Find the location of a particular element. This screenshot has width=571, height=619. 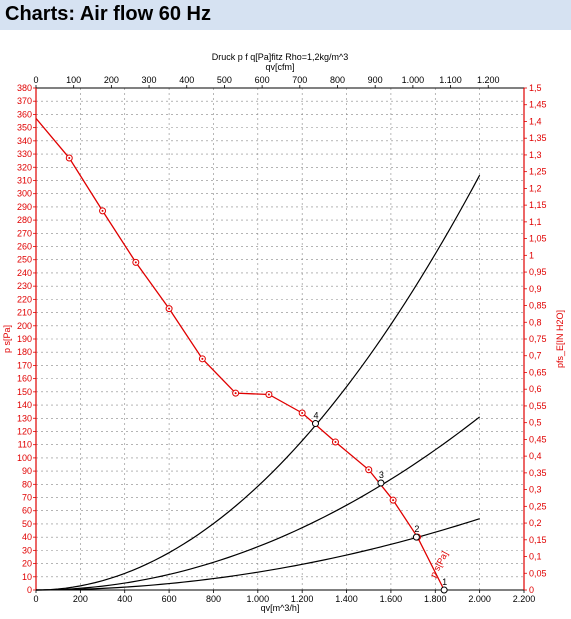

top-x-tick-label: 300 is located at coordinates (149, 80).